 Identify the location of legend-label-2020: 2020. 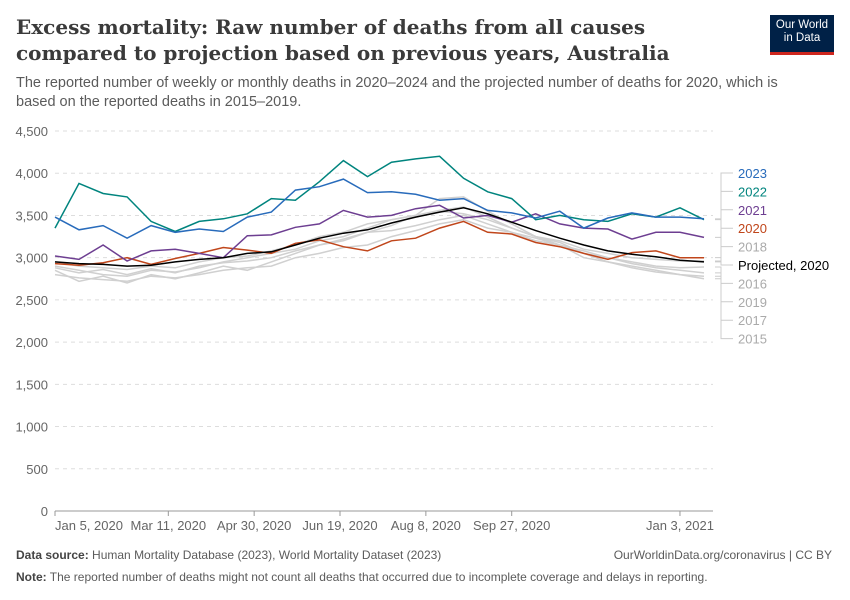
(752, 228).